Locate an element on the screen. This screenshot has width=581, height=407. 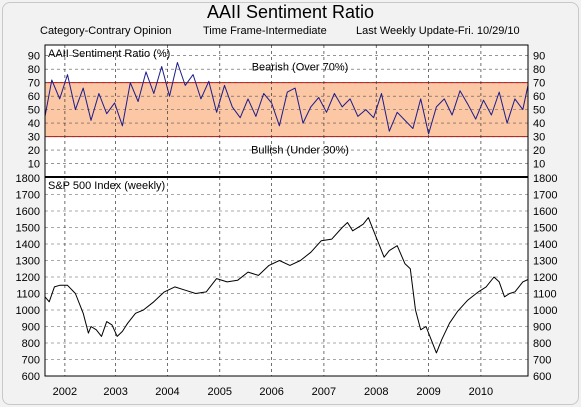
y-tick-label-left: 40 is located at coordinates (34, 124).